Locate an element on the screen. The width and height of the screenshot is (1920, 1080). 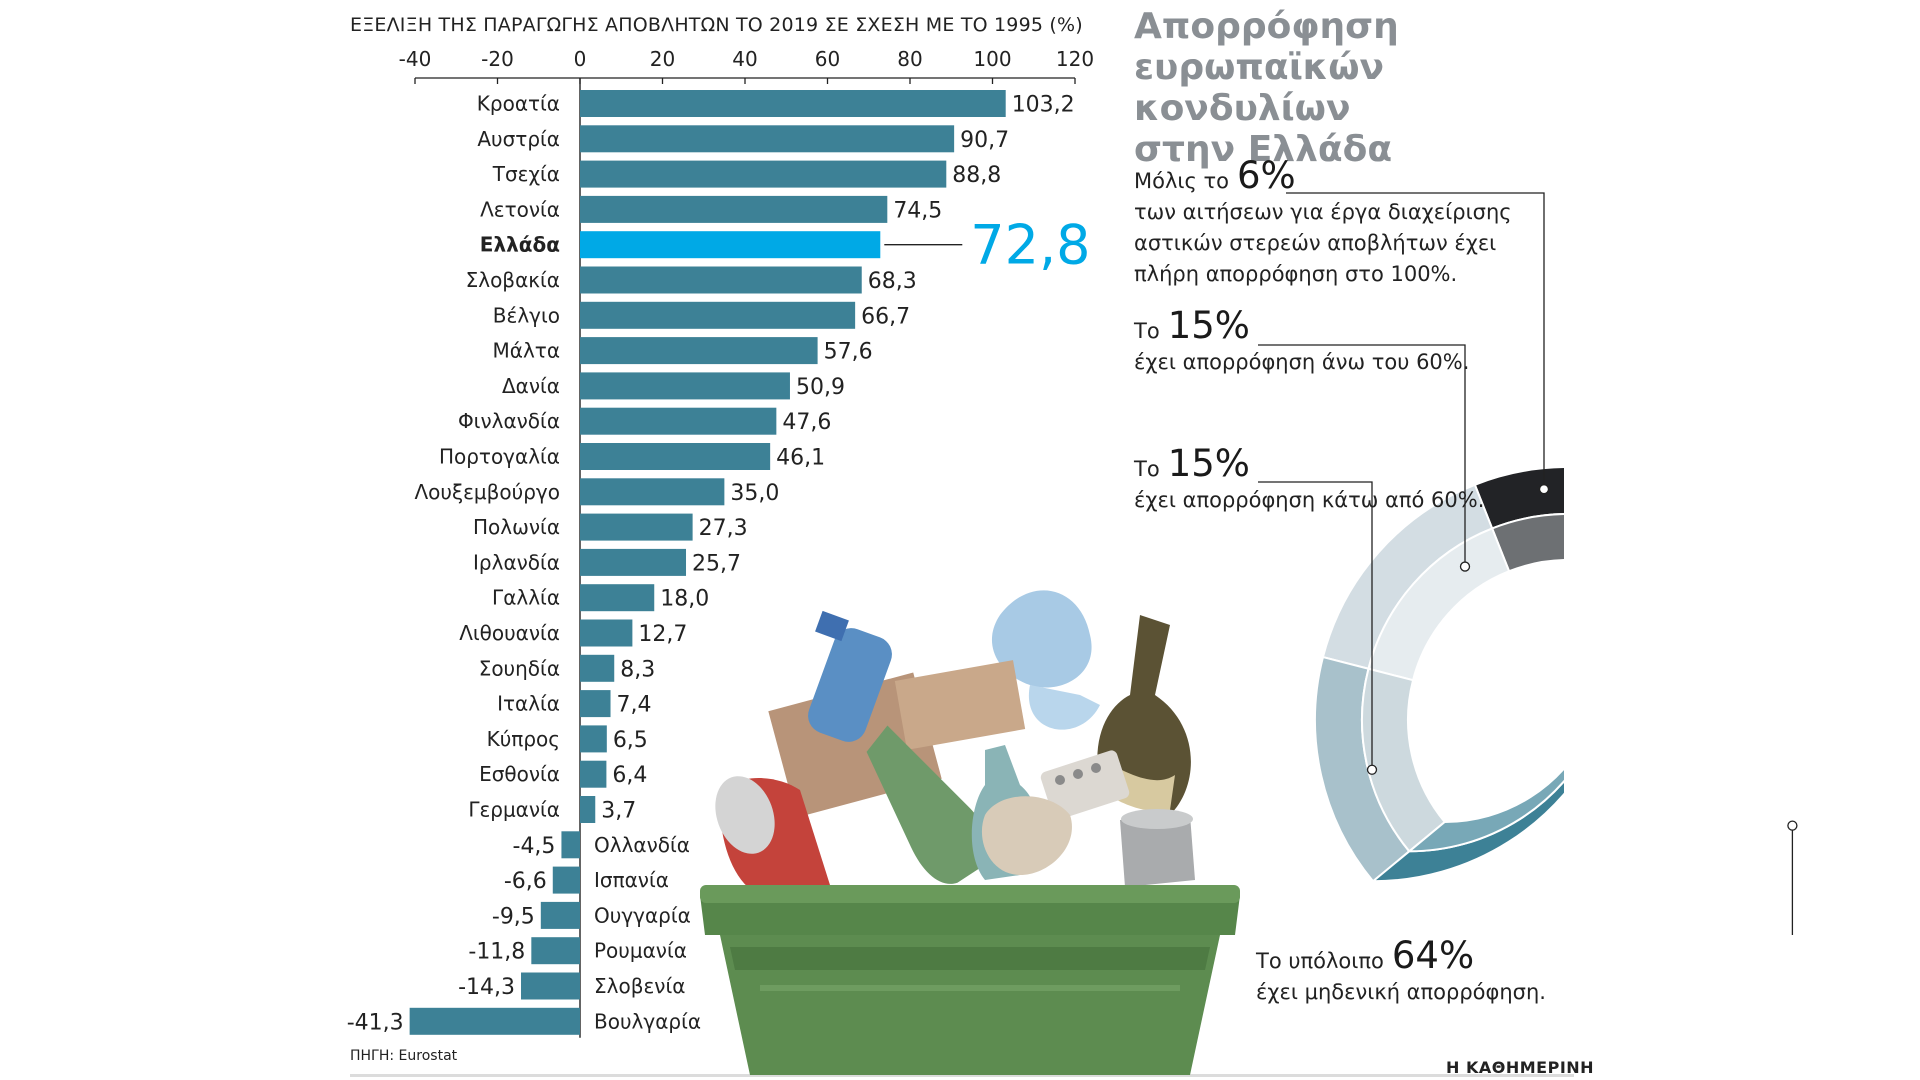
value-label: 57,6 is located at coordinates (848, 352).